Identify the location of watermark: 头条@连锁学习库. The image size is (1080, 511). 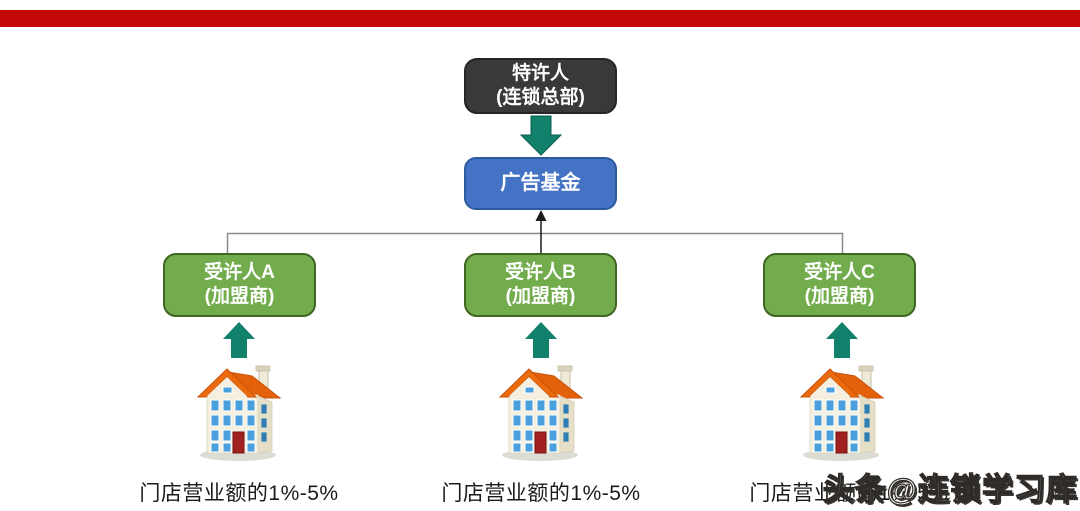
(950, 489).